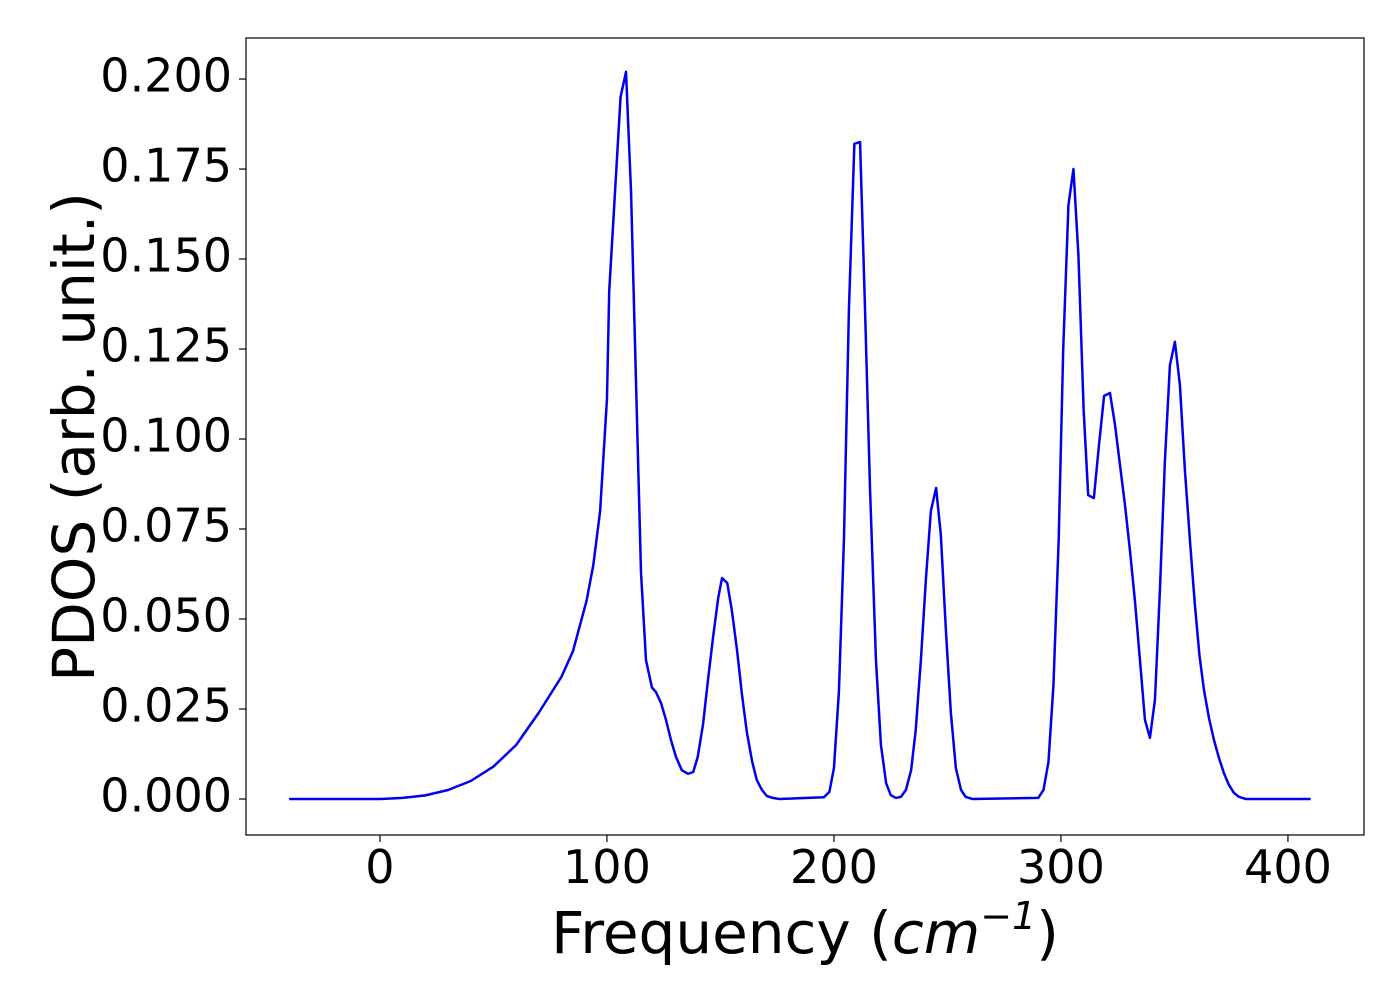 The width and height of the screenshot is (1400, 1000). Describe the element at coordinates (936, 933) in the screenshot. I see `x-label-unit: cm` at that location.